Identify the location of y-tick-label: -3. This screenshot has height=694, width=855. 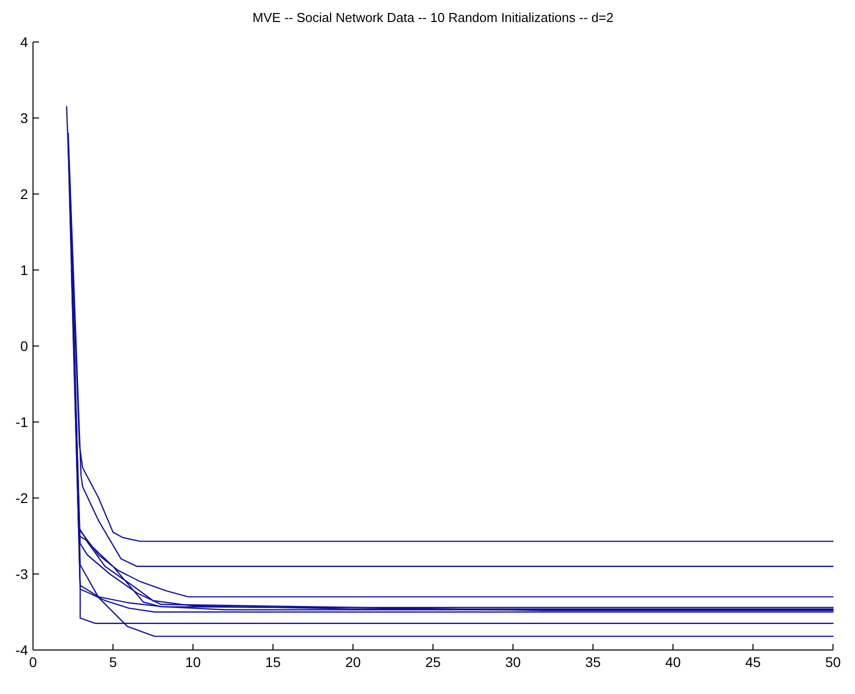
(22, 574).